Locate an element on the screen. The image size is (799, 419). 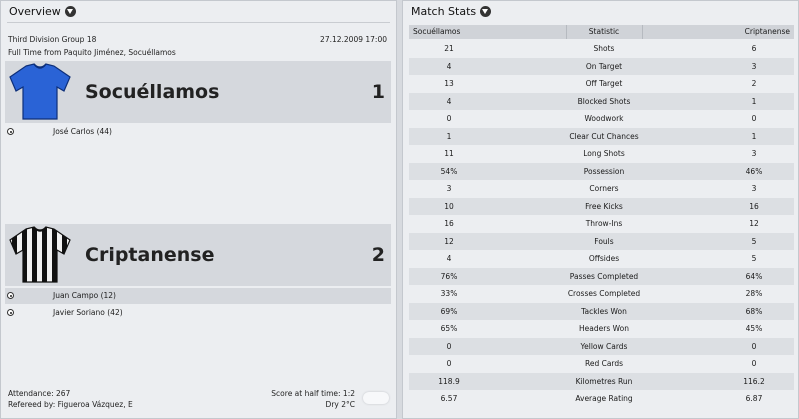
stat-away-value: 12 is located at coordinates (754, 223).